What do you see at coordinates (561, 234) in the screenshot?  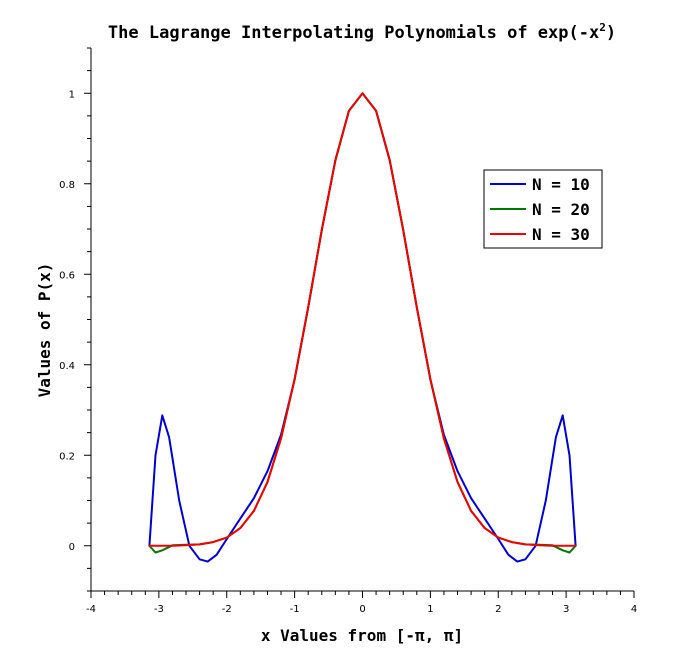 I see `legend-label: N = 30` at bounding box center [561, 234].